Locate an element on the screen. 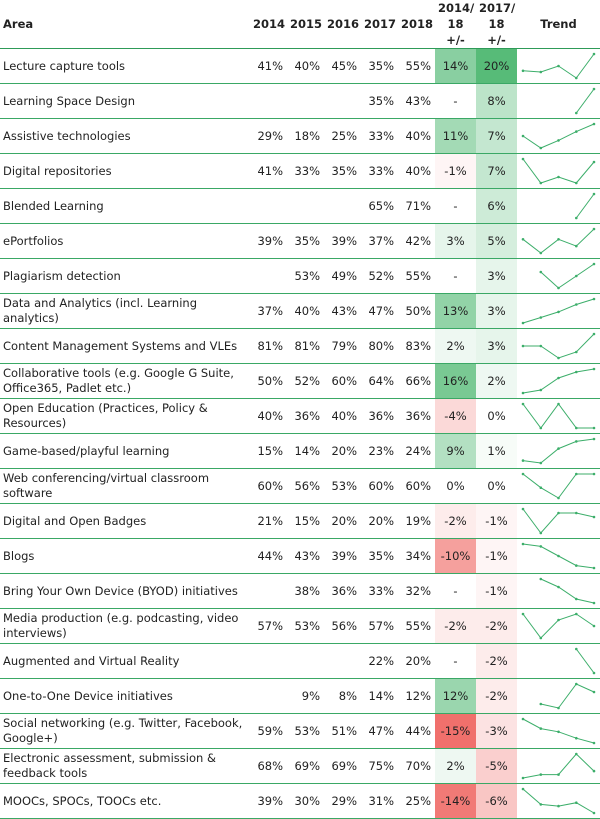 This screenshot has height=819, width=600. value-2018: 70% is located at coordinates (416, 766).